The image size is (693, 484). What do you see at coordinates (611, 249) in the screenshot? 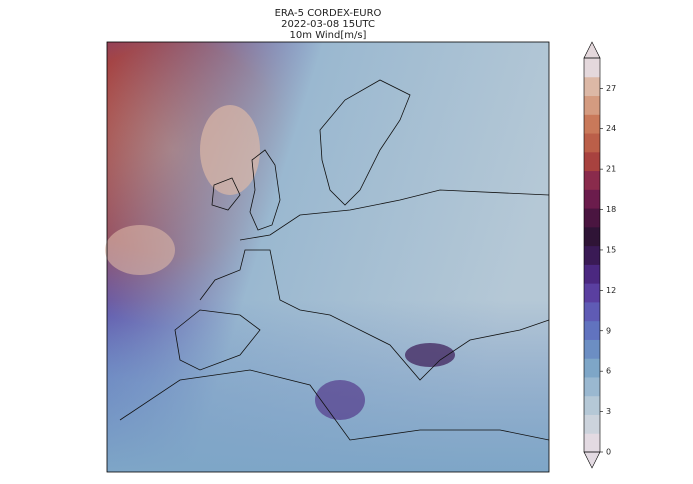
I see `colorbar-tick-label: 15` at bounding box center [611, 249].